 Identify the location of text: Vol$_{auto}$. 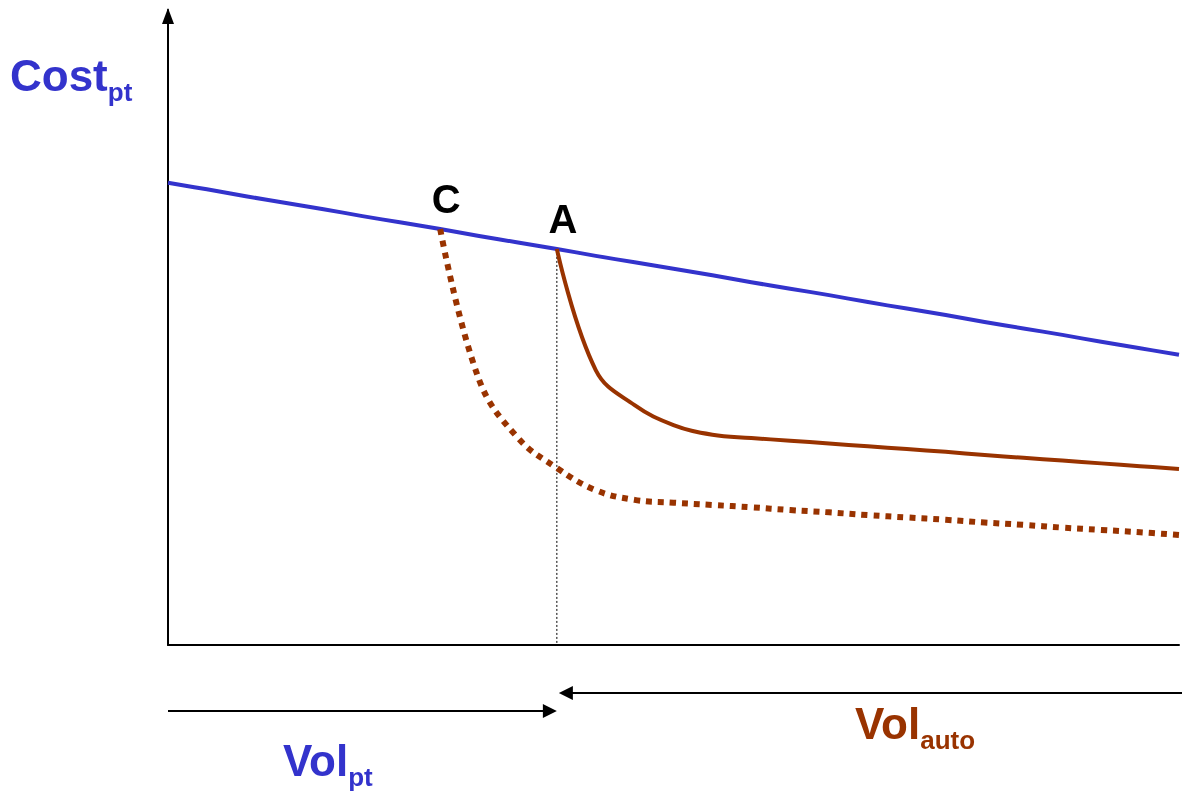
(915, 727).